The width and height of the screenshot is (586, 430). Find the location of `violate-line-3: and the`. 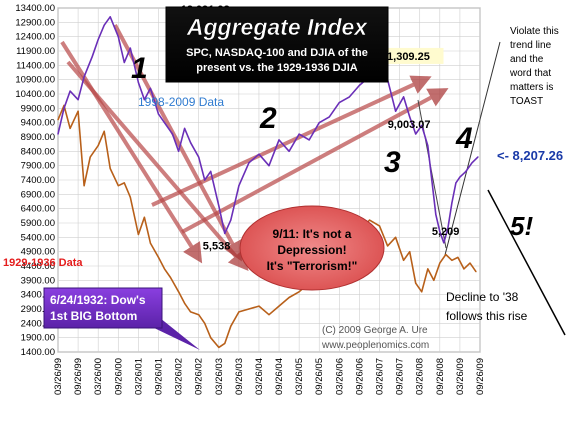

violate-line-3: and the is located at coordinates (527, 59).